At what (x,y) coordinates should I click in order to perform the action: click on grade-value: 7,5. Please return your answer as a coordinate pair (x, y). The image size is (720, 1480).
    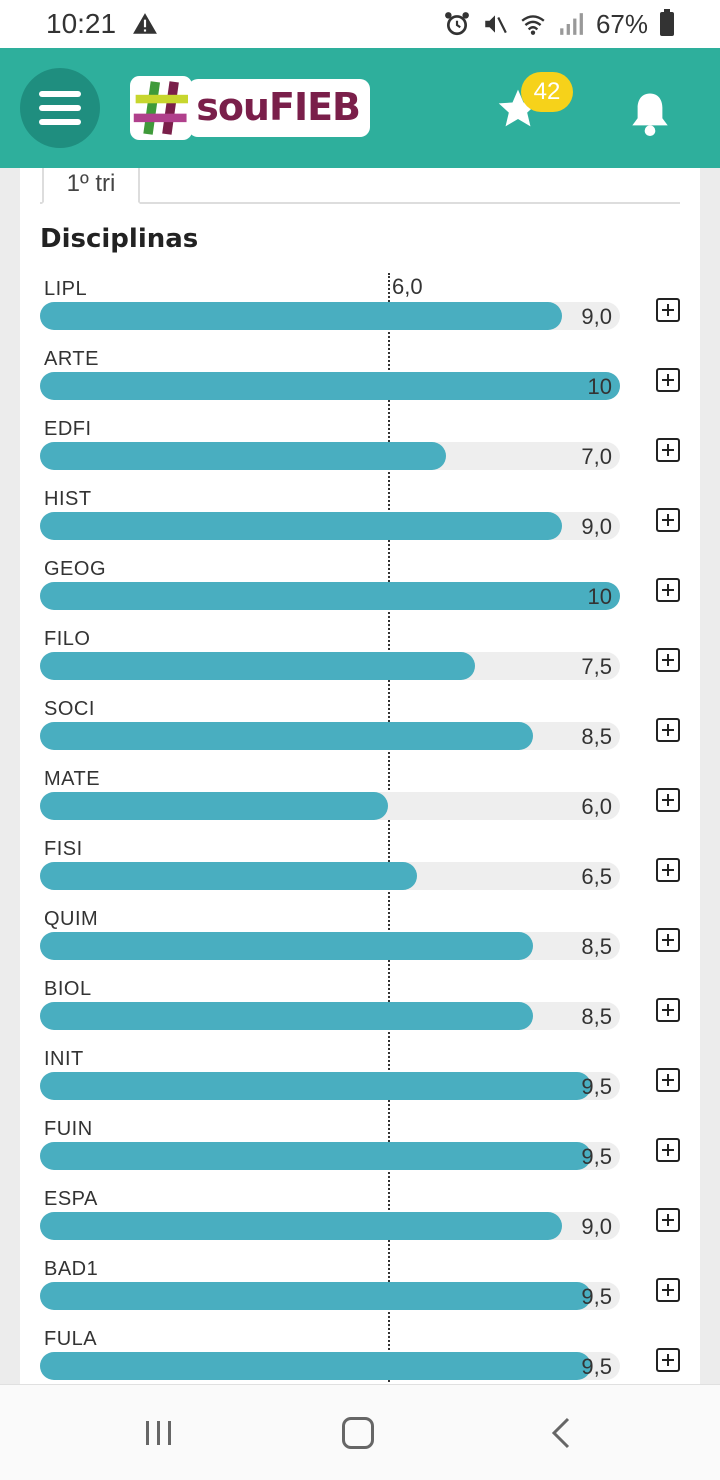
    Looking at the image, I should click on (596, 666).